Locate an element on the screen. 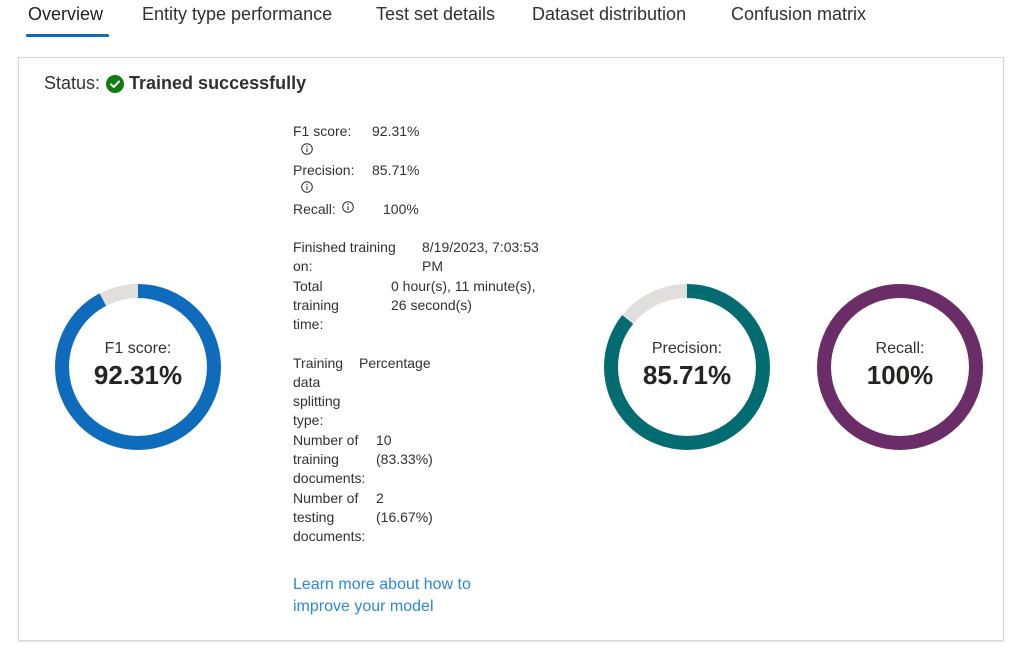  f1-ring-label: F1 score: is located at coordinates (138, 349).